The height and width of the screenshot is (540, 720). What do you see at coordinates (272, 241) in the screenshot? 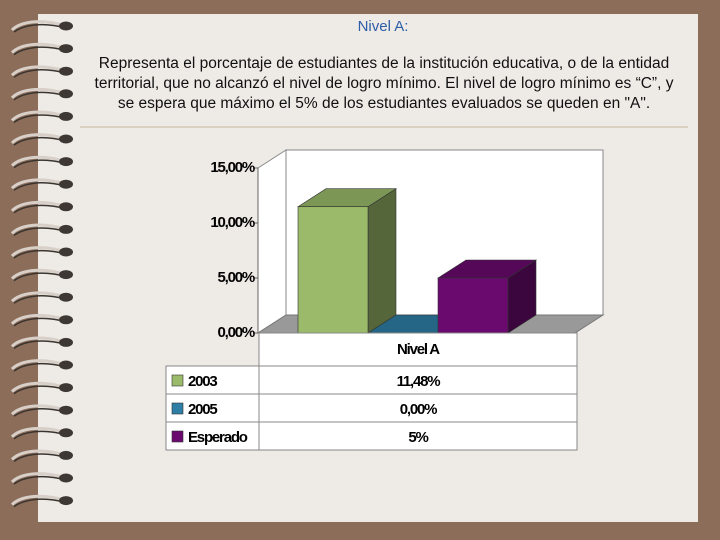
I see `side-wall` at bounding box center [272, 241].